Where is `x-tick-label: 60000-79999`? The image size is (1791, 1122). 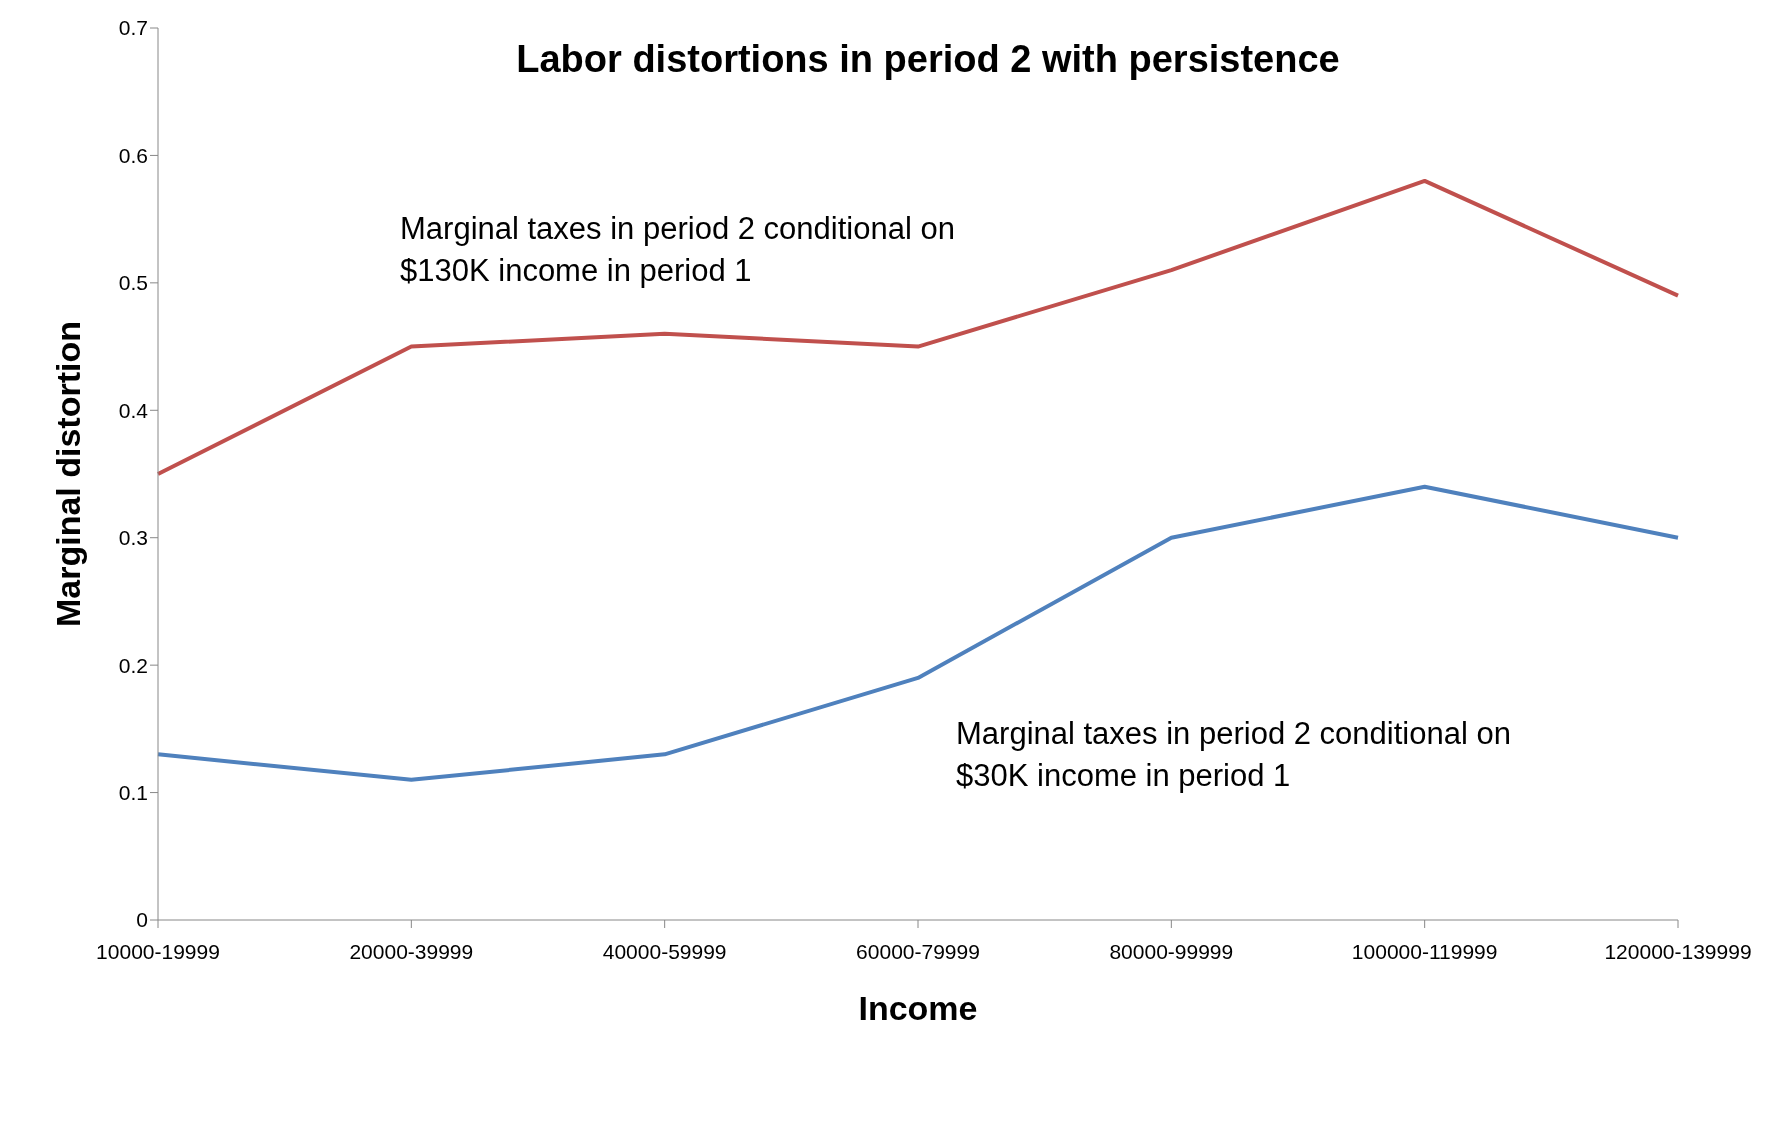
x-tick-label: 60000-79999 is located at coordinates (918, 951).